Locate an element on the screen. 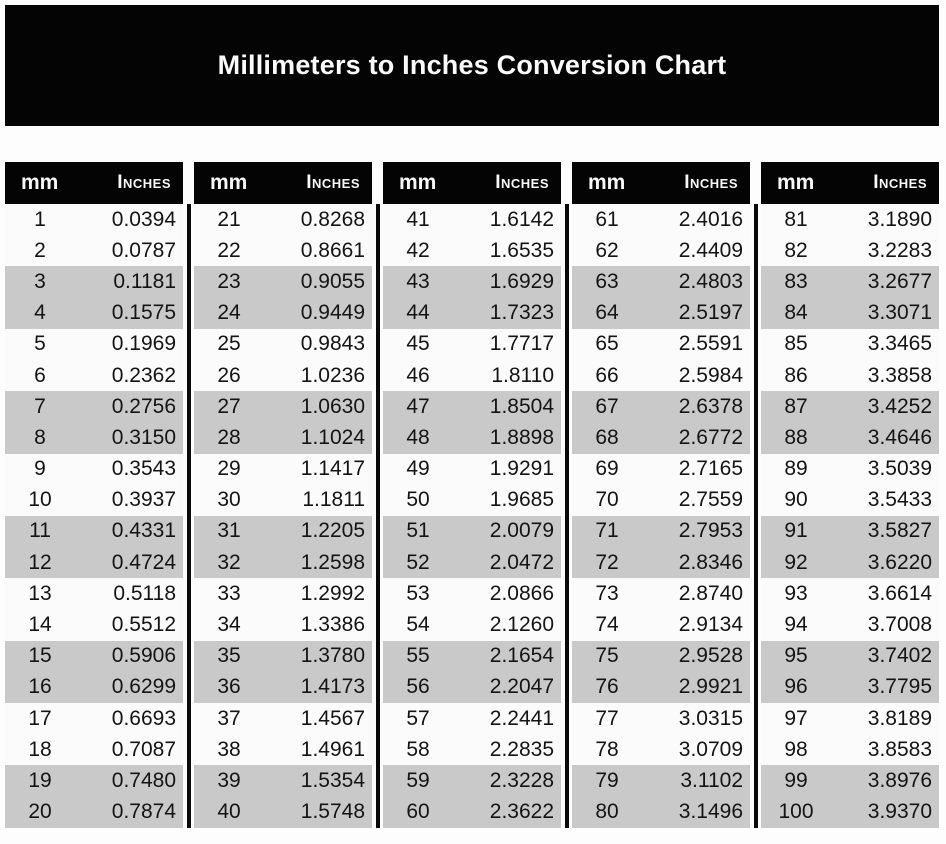 Image resolution: width=946 pixels, height=844 pixels. table-row: 50 1.9685 is located at coordinates (472, 500).